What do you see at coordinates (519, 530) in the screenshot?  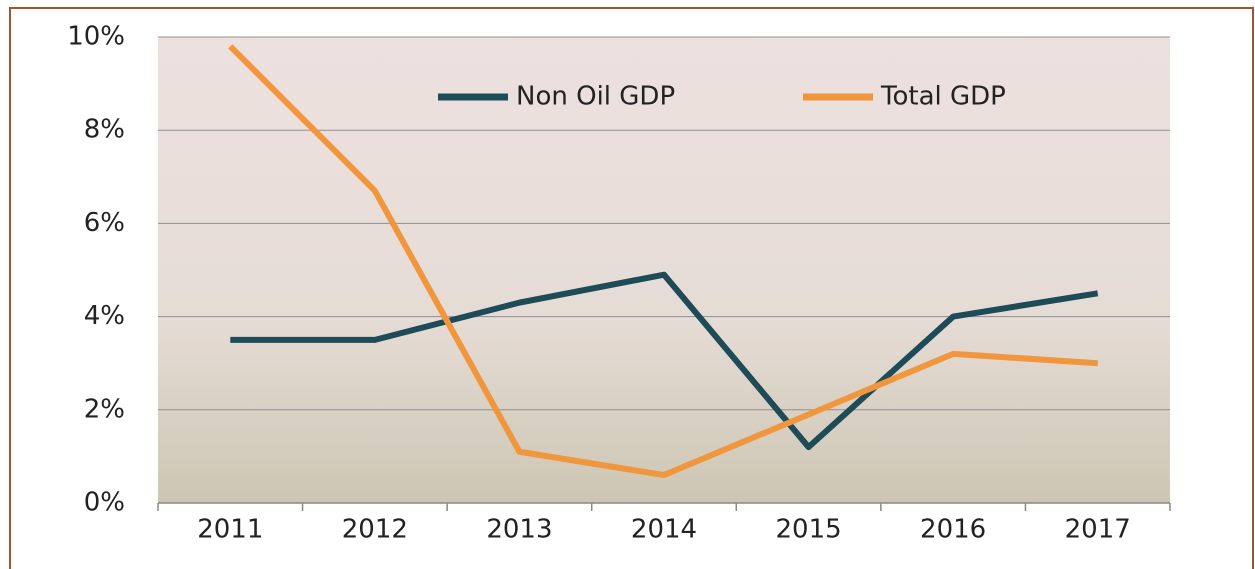 I see `x-tick-label: 2013` at bounding box center [519, 530].